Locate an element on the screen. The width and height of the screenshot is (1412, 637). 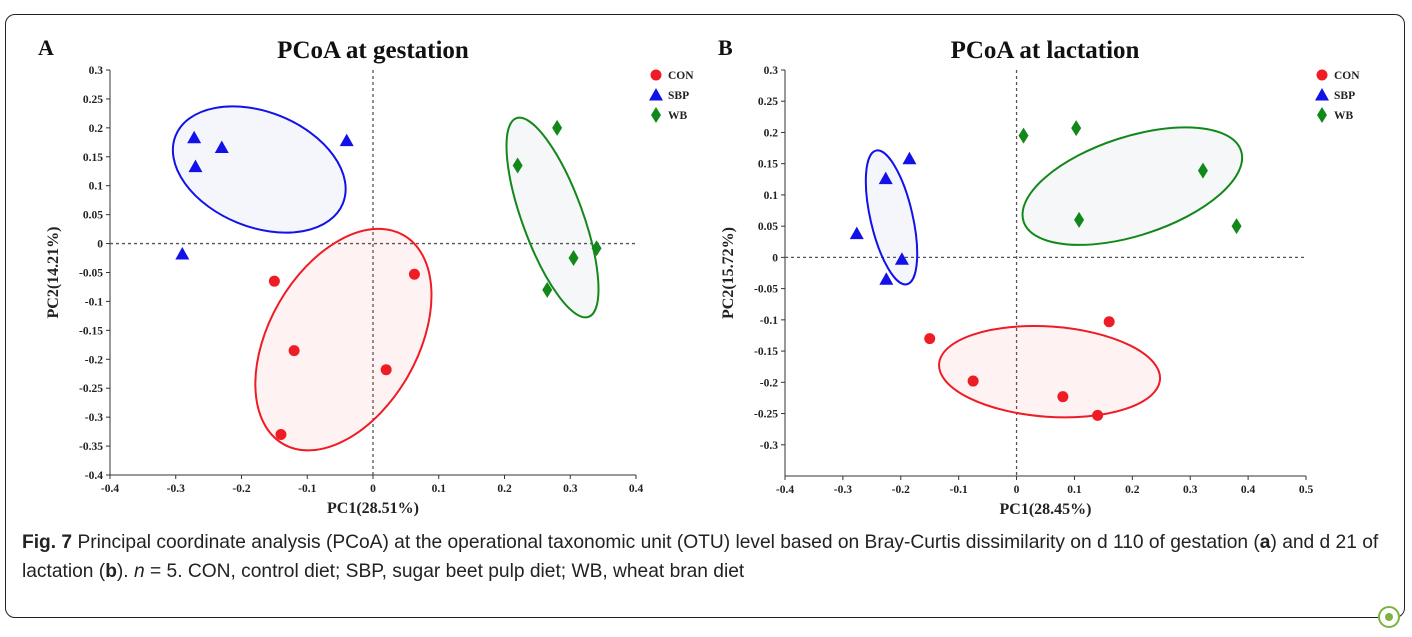
caption-b-label: b is located at coordinates (111, 571).